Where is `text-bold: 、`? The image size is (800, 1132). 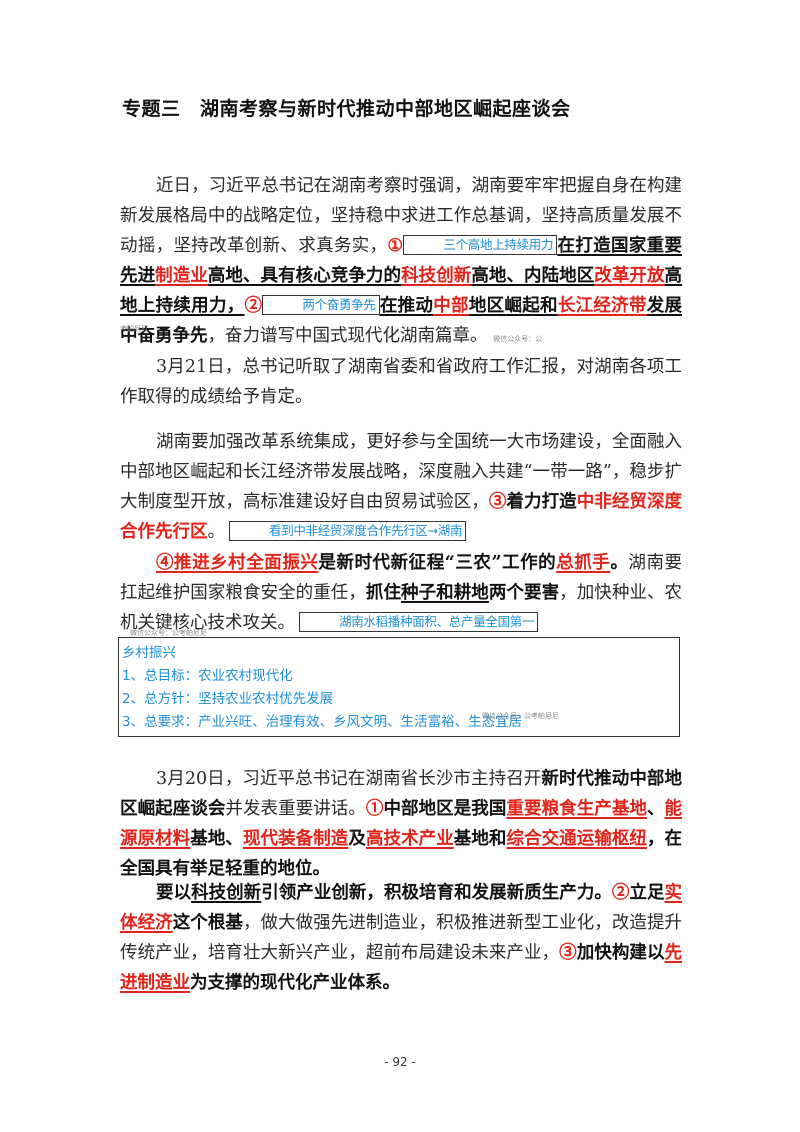
text-bold: 、 is located at coordinates (655, 809).